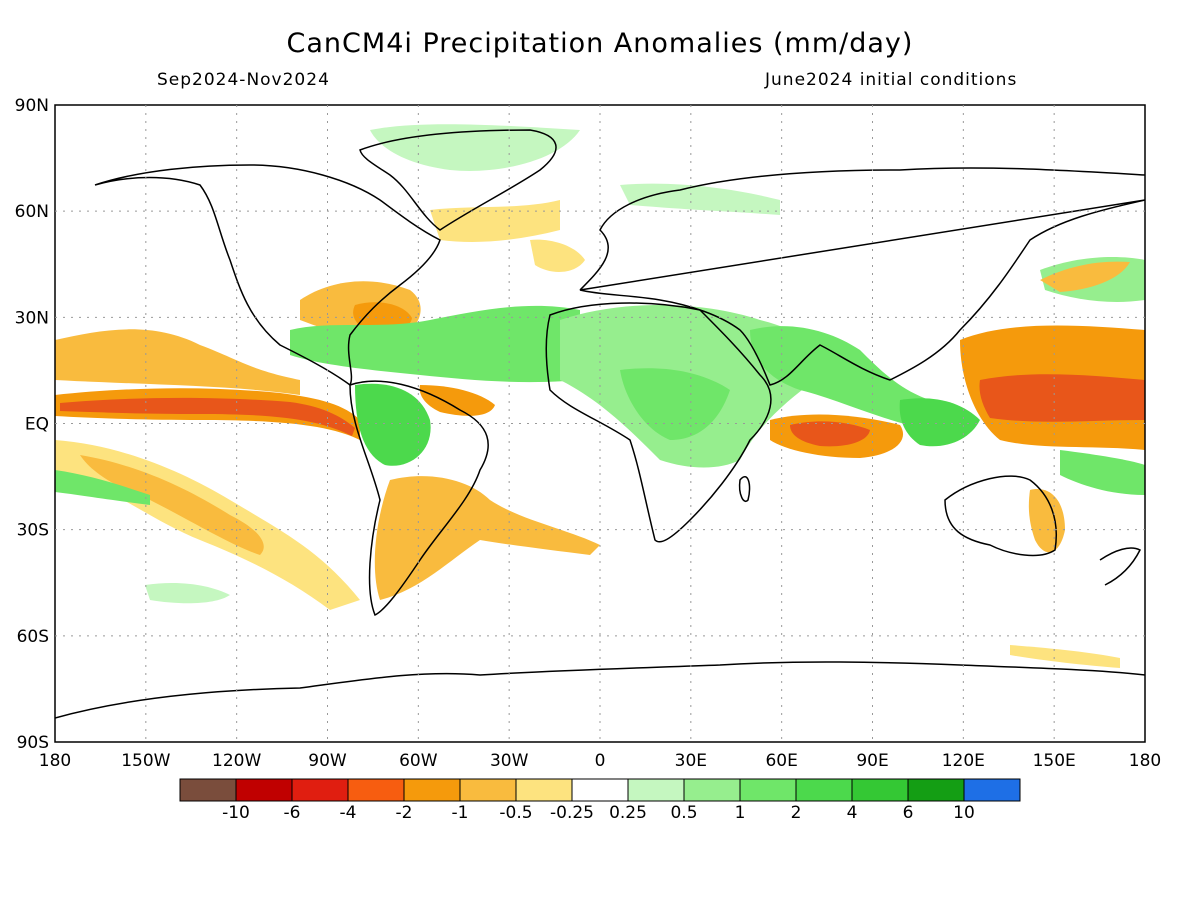 The width and height of the screenshot is (1200, 900). I want to click on lon-tick-label: 30E, so click(691, 761).